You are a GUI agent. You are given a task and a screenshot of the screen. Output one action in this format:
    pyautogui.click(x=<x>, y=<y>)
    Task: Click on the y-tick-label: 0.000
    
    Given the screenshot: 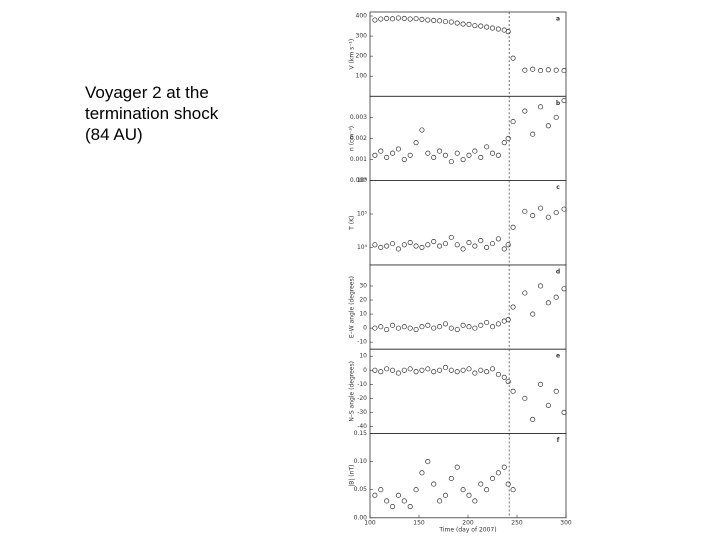 What is the action you would take?
    pyautogui.click(x=358, y=180)
    